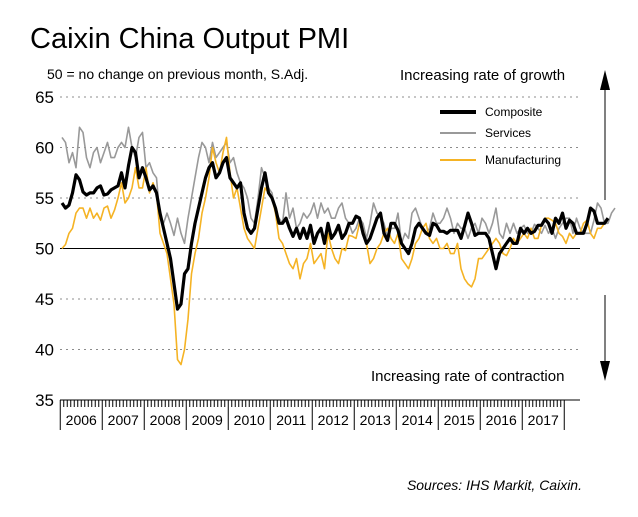 This screenshot has width=638, height=517. I want to click on x-tick-label: 2010, so click(249, 420).